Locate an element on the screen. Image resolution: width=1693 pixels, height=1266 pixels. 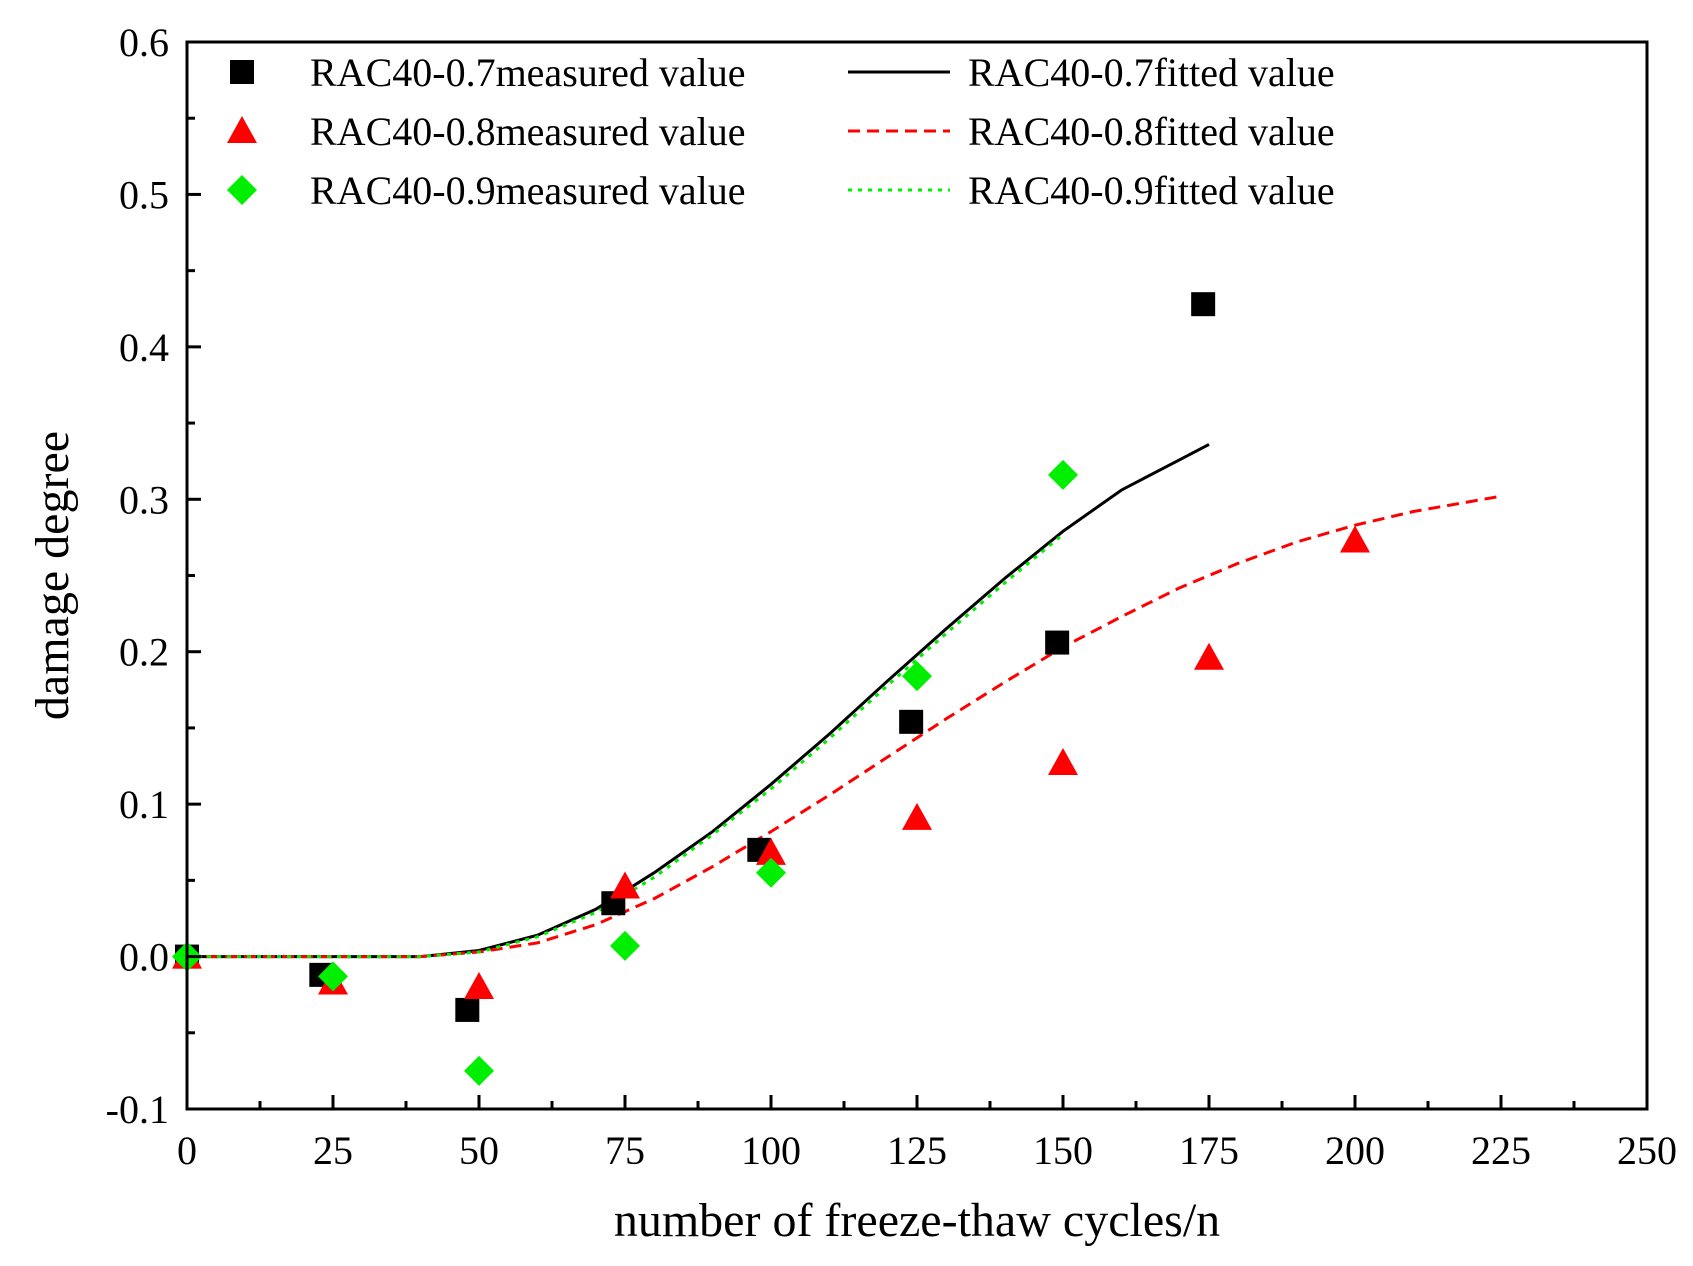
legend-label: RAC40-0.7measured value is located at coordinates (527, 72).